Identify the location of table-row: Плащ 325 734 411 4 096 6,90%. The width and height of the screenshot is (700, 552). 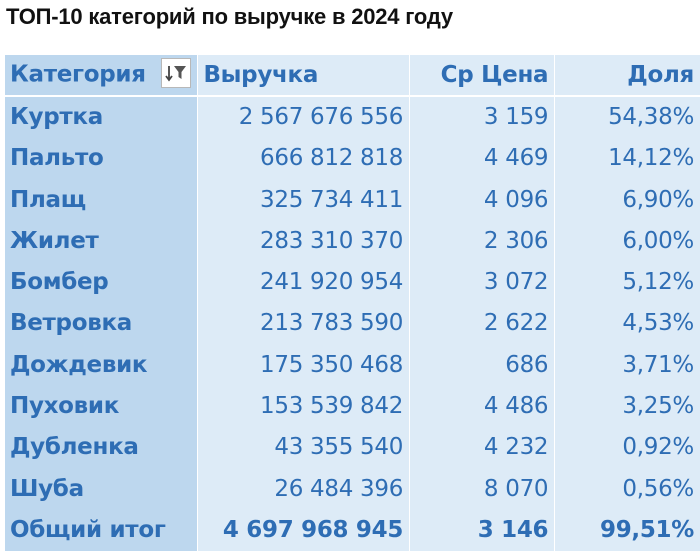
(352, 199).